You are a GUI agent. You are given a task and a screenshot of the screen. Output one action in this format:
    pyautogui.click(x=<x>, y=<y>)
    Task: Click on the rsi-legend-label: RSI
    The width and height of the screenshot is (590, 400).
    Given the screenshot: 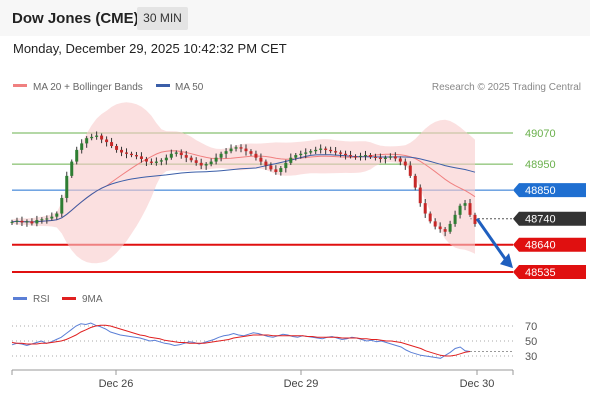 What is the action you would take?
    pyautogui.click(x=41, y=299)
    